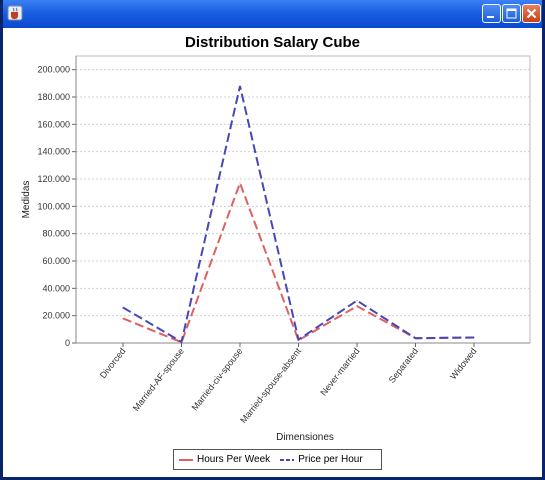 This screenshot has width=545, height=480. I want to click on y-tick-label: 80.000, so click(56, 234).